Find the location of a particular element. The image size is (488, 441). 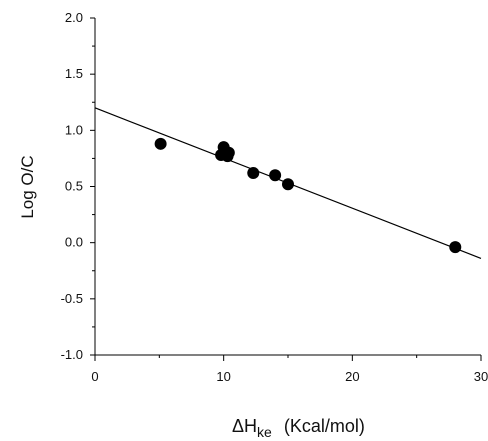

x-tick-label: 10 is located at coordinates (223, 376).